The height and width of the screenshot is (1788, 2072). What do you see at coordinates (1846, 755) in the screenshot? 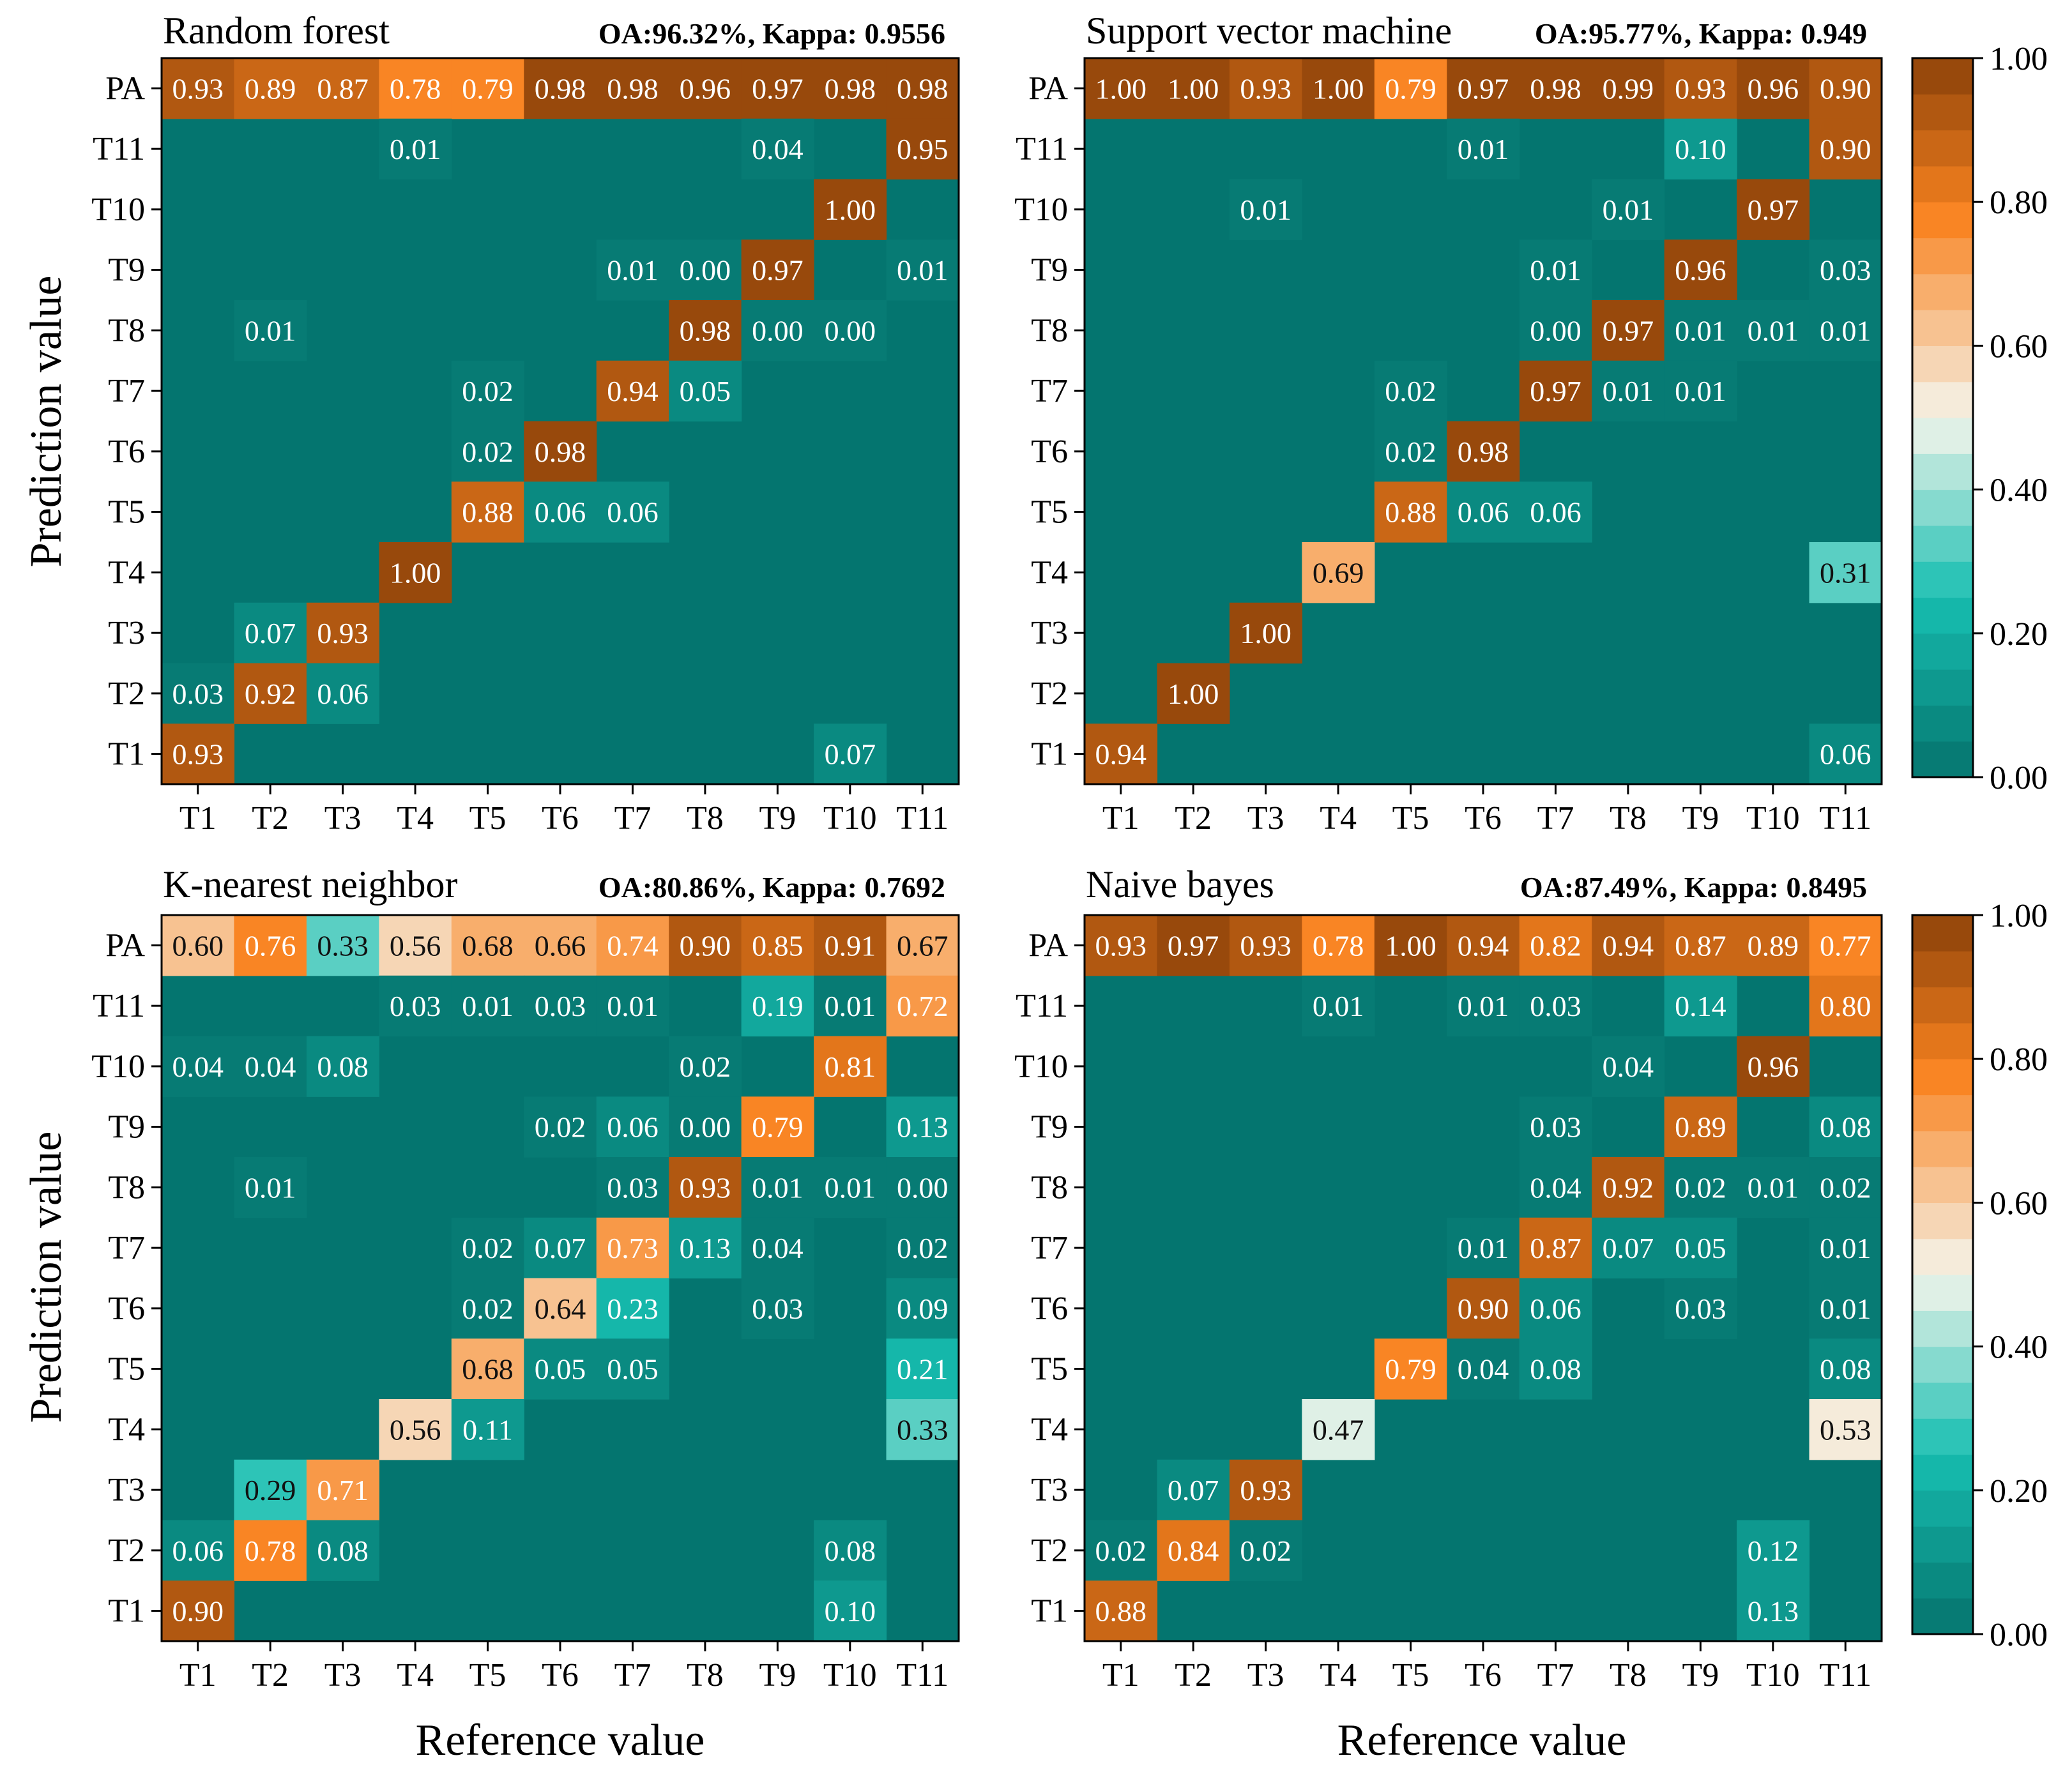
I see `cell-value-label: 0.06` at bounding box center [1846, 755].